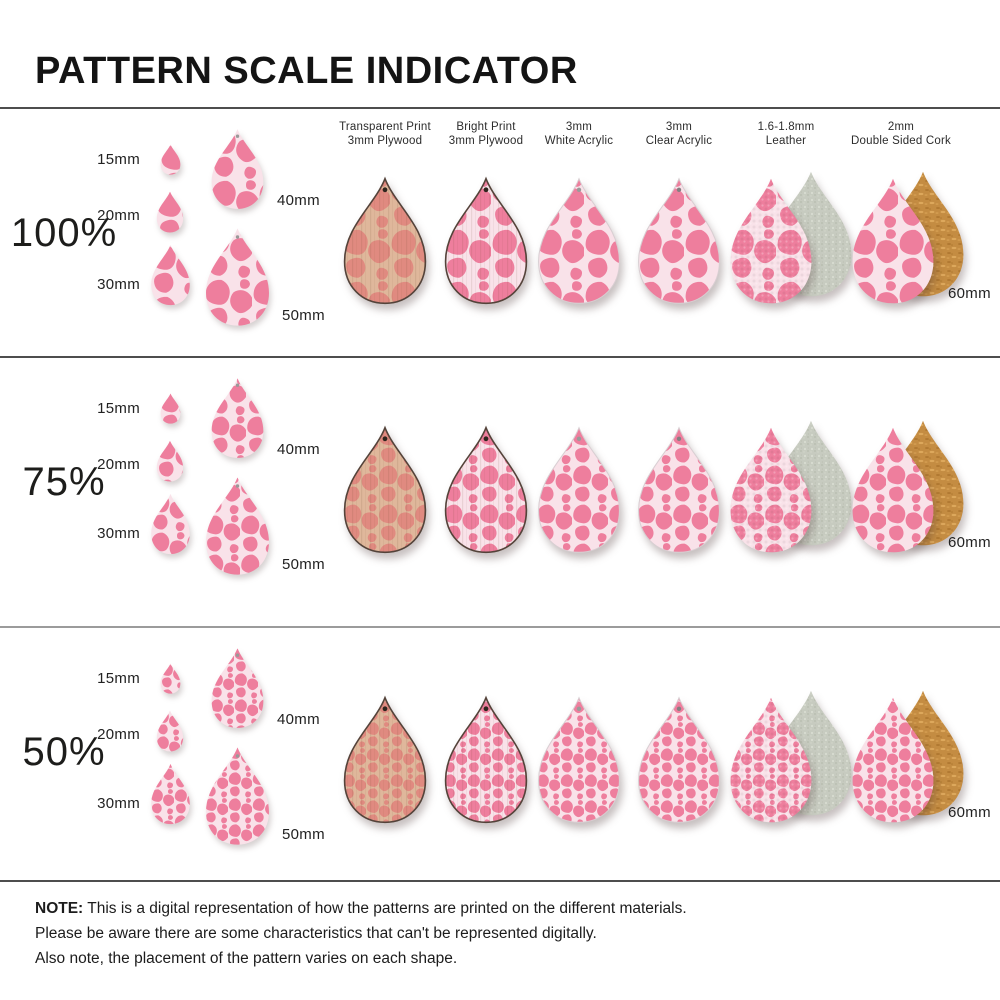 The height and width of the screenshot is (1000, 1000). What do you see at coordinates (306, 71) in the screenshot?
I see `page-title: PATTERN SCALE INDICATOR` at bounding box center [306, 71].